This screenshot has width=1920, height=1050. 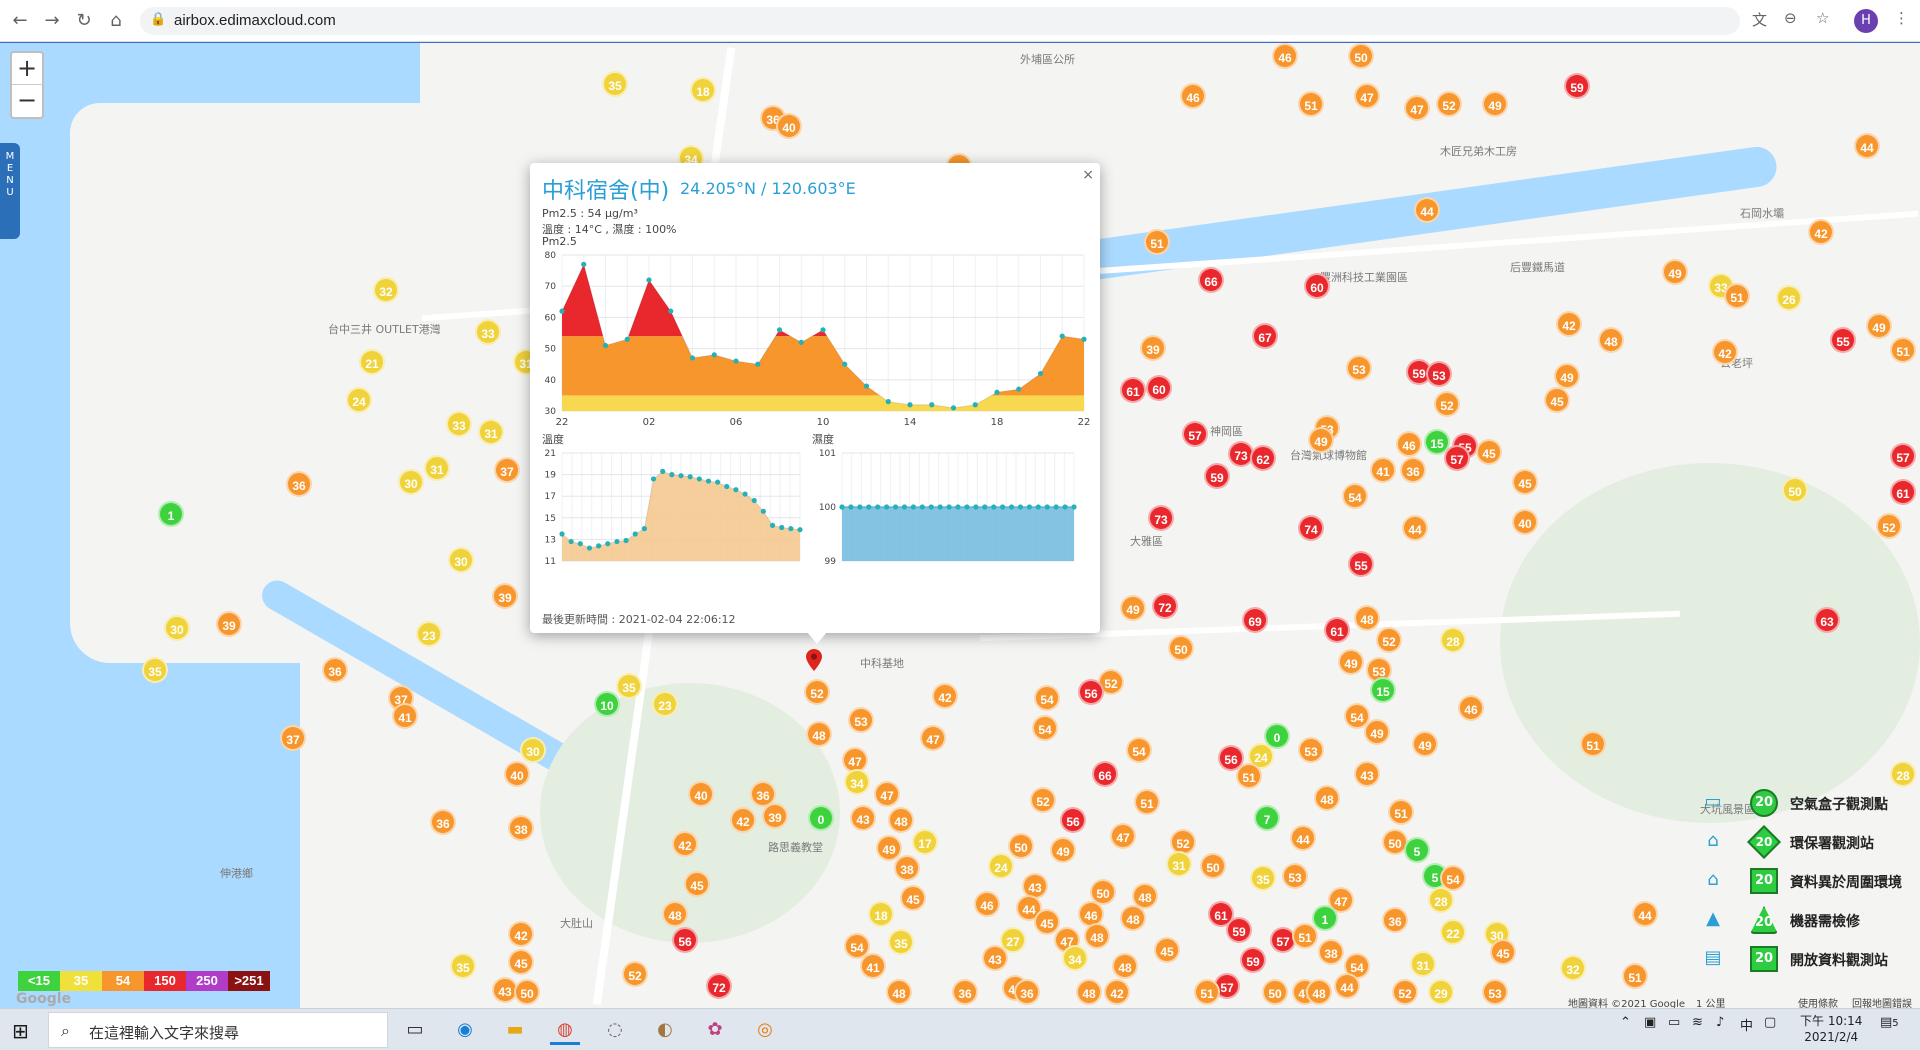 I want to click on app-gimp-icon: ◐, so click(x=665, y=1029).